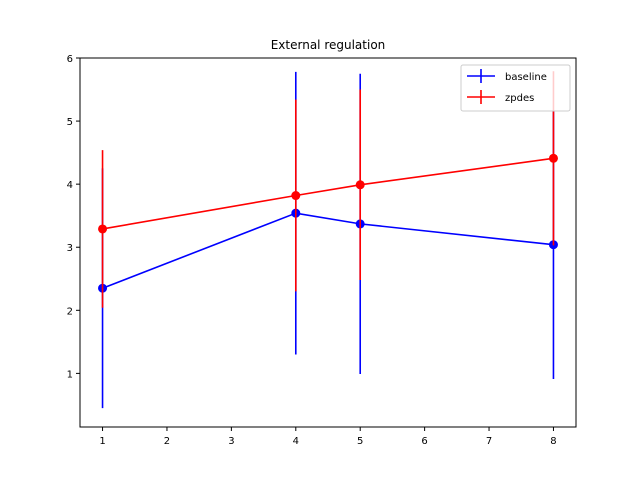  Describe the element at coordinates (70, 122) in the screenshot. I see `y-tick-label: 5` at that location.